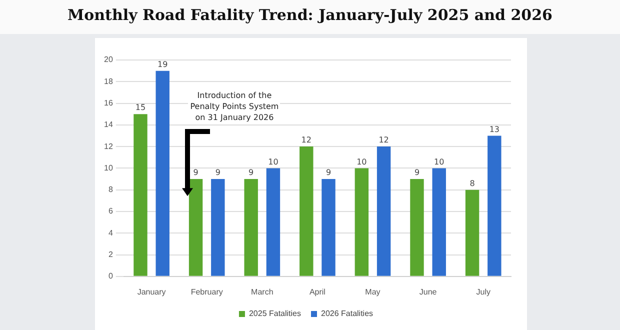 The height and width of the screenshot is (330, 620). I want to click on y-tick-label: 10, so click(109, 167).